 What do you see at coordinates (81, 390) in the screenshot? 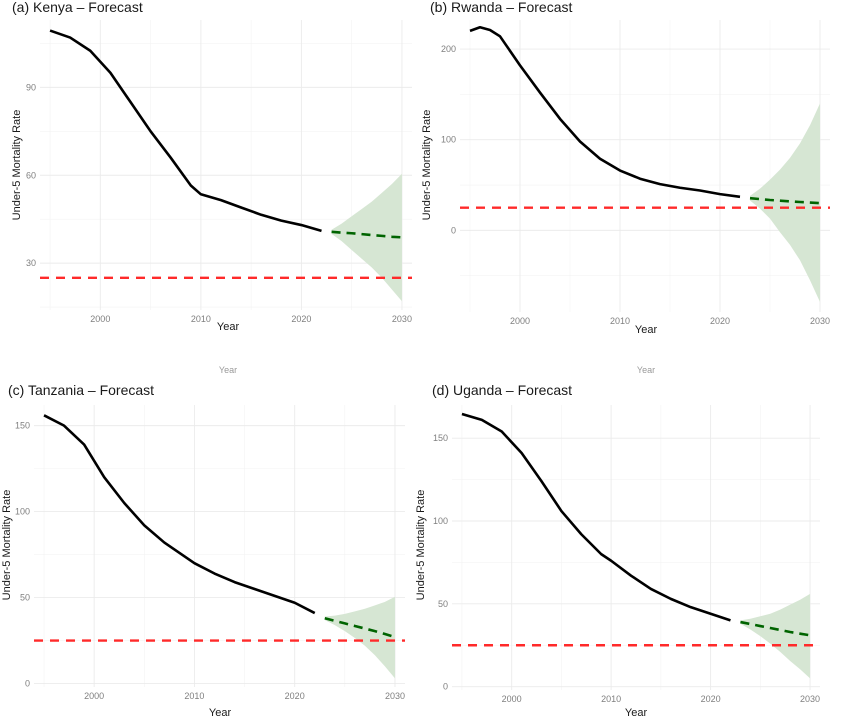
I see `panel-title: (c) Tanzania – Forecast` at bounding box center [81, 390].